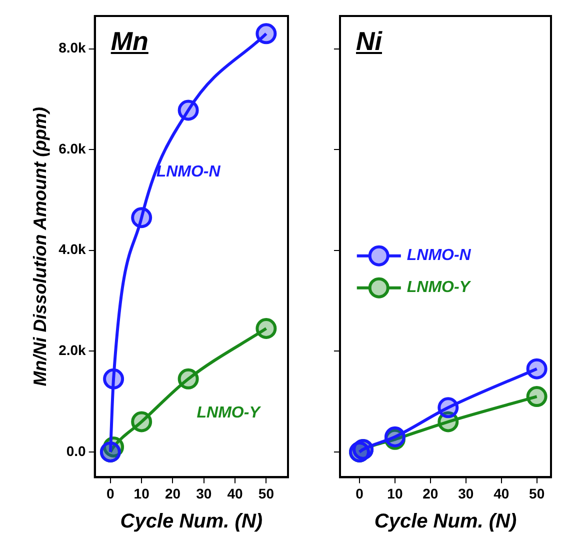 The width and height of the screenshot is (563, 542). What do you see at coordinates (129, 42) in the screenshot?
I see `chart-title: Mn` at bounding box center [129, 42].